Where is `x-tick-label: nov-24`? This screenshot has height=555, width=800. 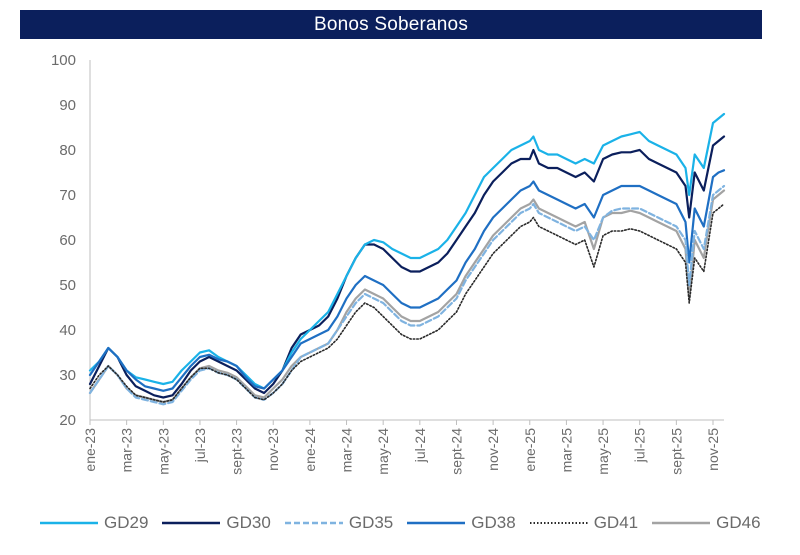
x-tick-label: nov-24 is located at coordinates (493, 449).